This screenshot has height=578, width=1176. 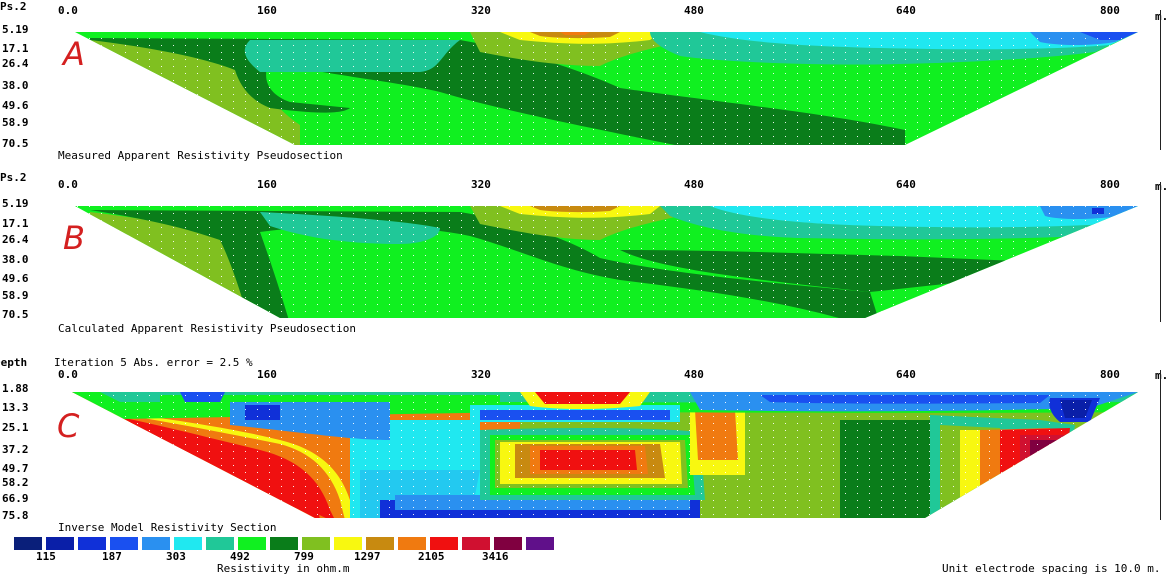 What do you see at coordinates (15, 427) in the screenshot?
I see `panel-c-depth-label: 25.1` at bounding box center [15, 427].